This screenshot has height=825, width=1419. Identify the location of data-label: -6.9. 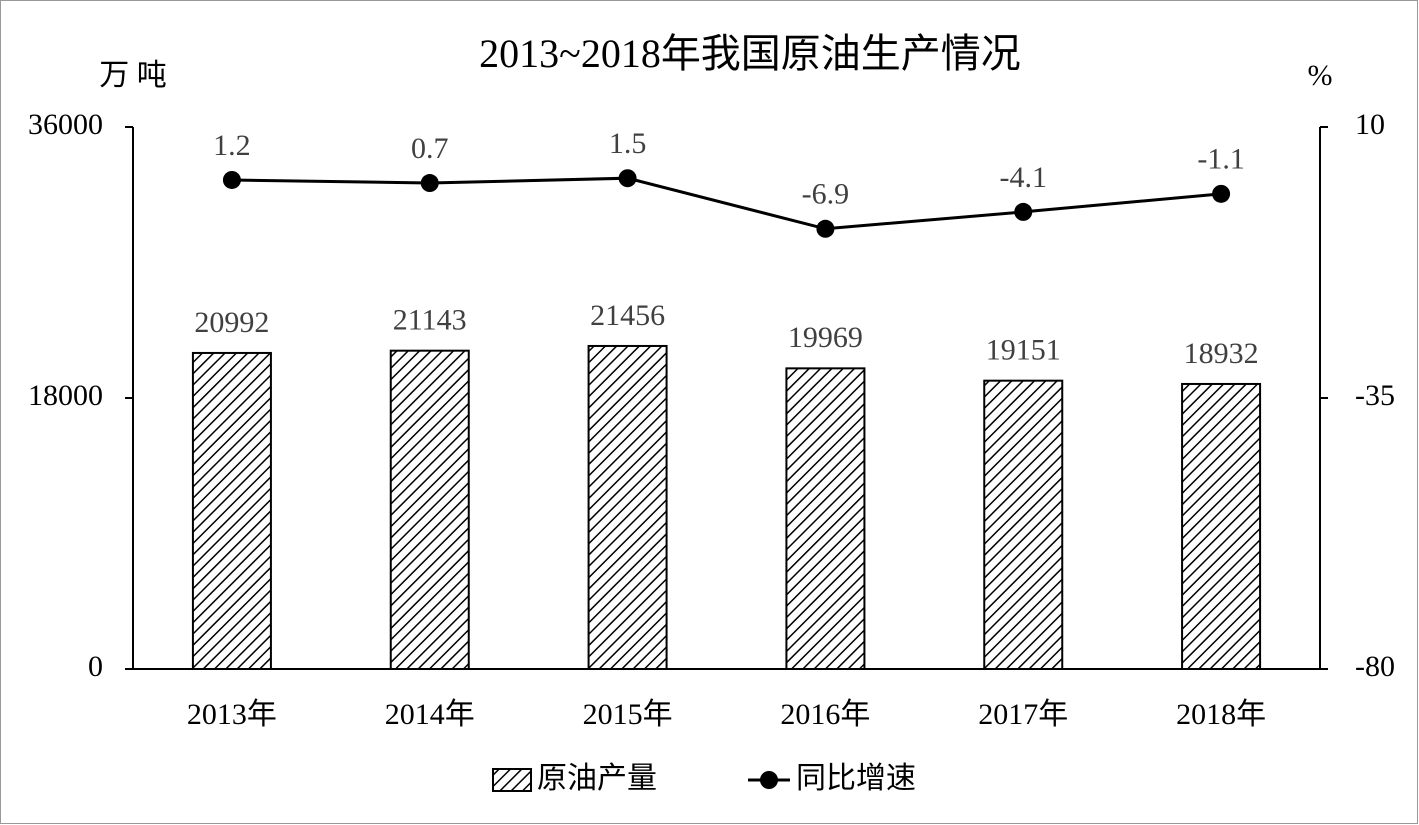
(826, 194).